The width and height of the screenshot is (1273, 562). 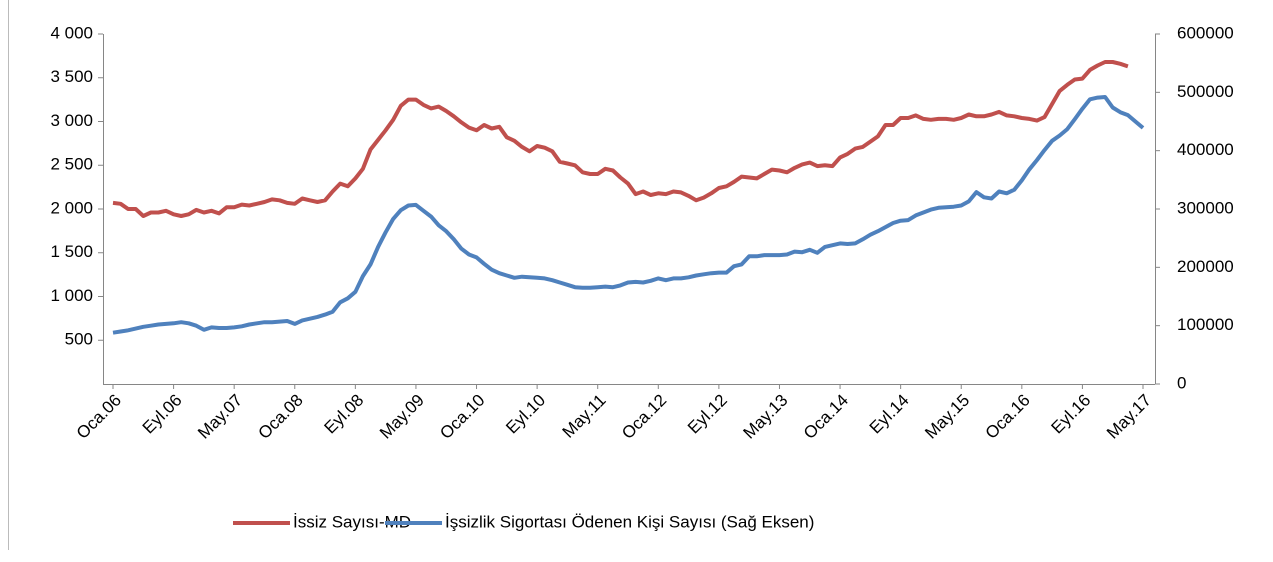 What do you see at coordinates (220, 417) in the screenshot?
I see `x-tick-label: May.07` at bounding box center [220, 417].